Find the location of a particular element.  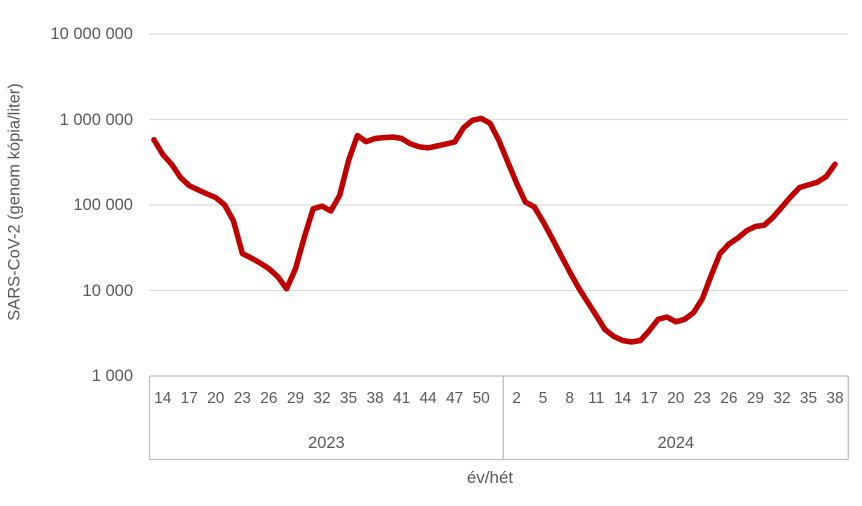

y-tick-label-1000000: 1 000 000 is located at coordinates (96, 119).